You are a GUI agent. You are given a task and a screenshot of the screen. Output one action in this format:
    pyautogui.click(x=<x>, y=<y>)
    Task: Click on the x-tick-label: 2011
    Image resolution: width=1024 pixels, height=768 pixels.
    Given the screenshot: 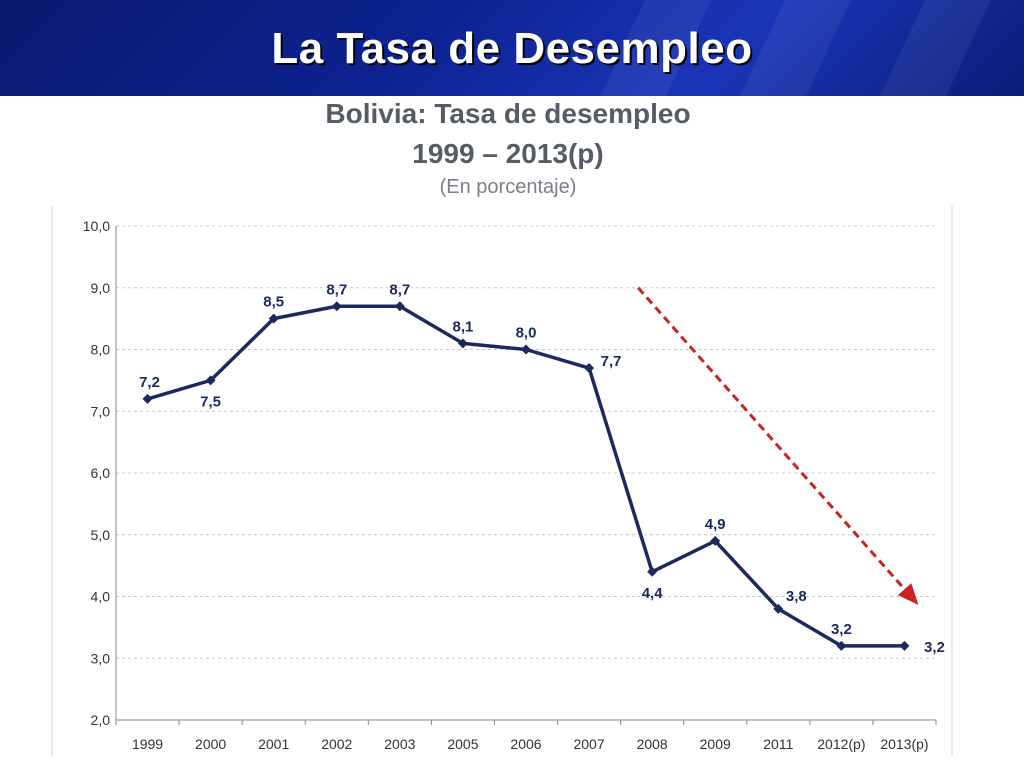 What is the action you would take?
    pyautogui.click(x=778, y=744)
    